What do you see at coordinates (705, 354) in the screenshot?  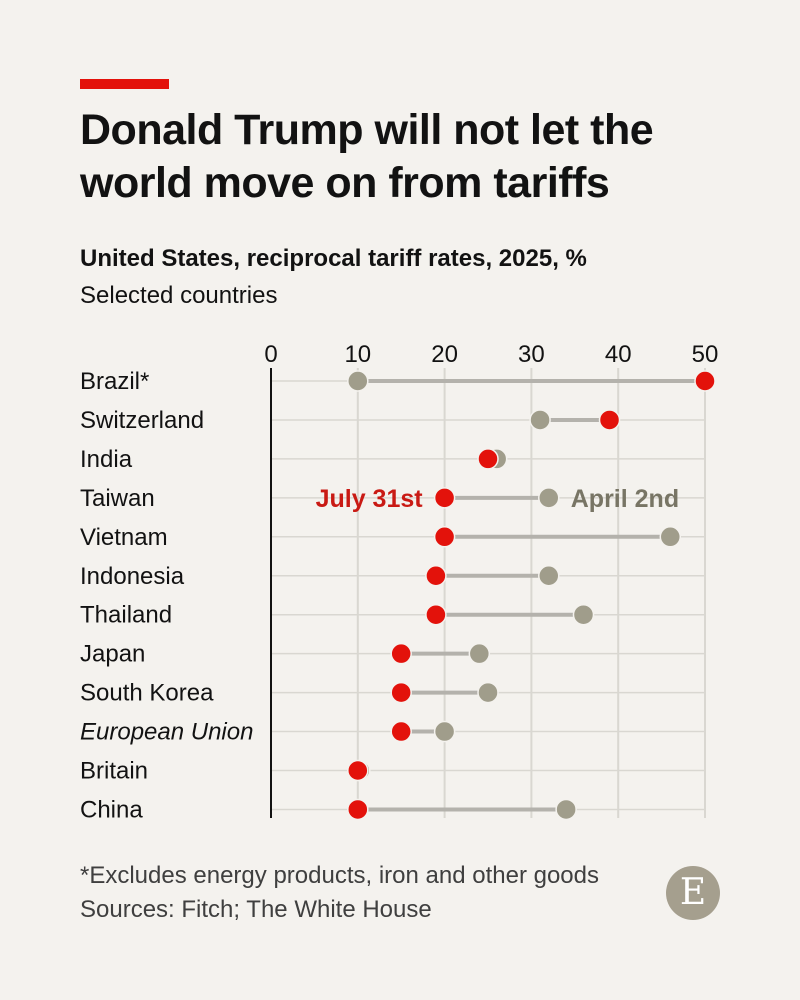 I see `x-tick-label-50: 50` at bounding box center [705, 354].